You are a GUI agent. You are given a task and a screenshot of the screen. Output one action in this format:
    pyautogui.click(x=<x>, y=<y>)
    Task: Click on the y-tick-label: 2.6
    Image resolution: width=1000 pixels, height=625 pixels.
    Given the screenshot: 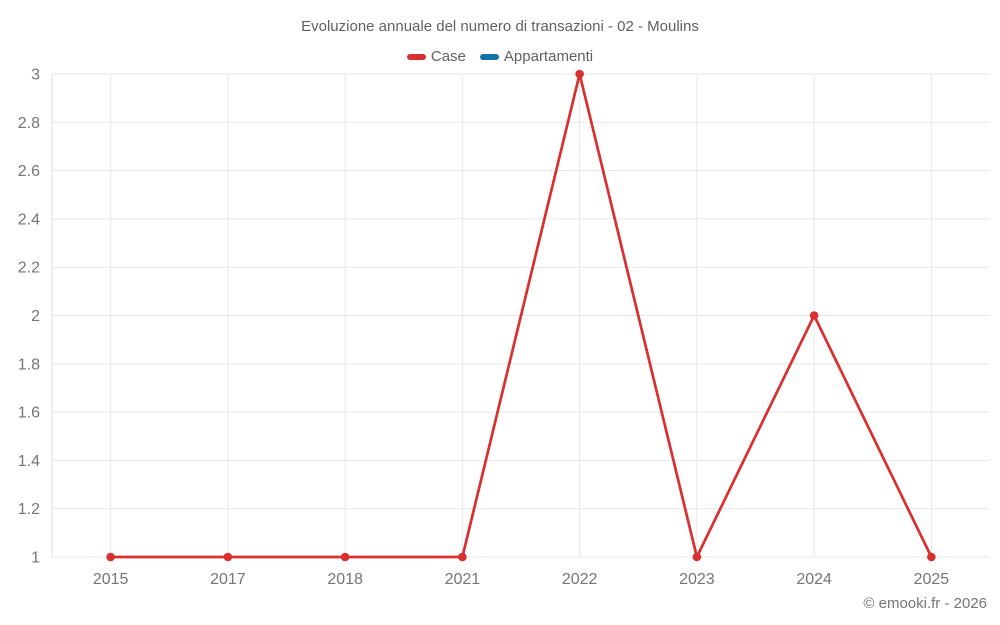 What is the action you would take?
    pyautogui.click(x=29, y=171)
    